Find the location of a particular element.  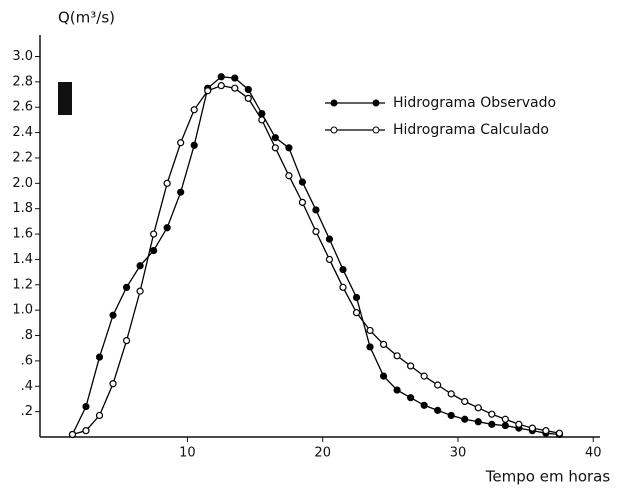

y-tick-label: 2.8 is located at coordinates (22, 81).